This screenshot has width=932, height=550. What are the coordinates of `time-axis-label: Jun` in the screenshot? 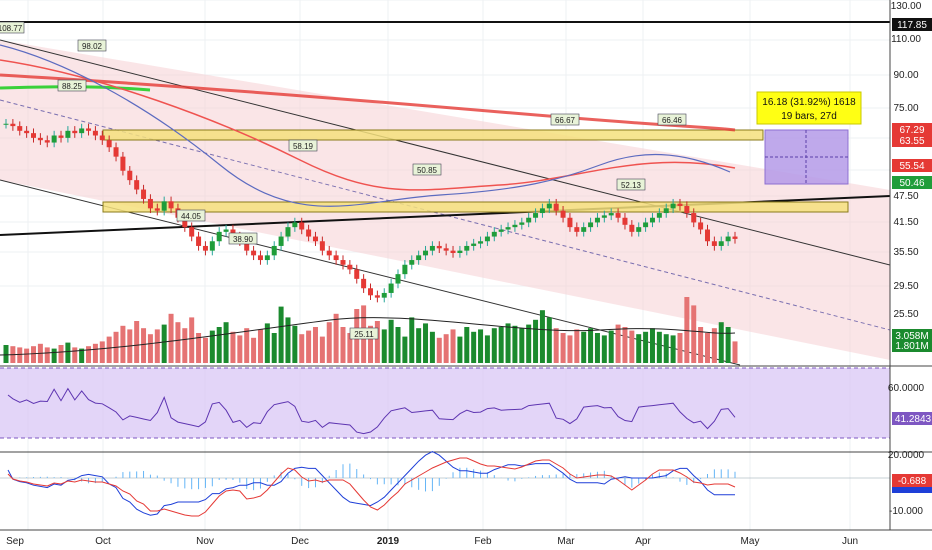 It's located at (850, 541).